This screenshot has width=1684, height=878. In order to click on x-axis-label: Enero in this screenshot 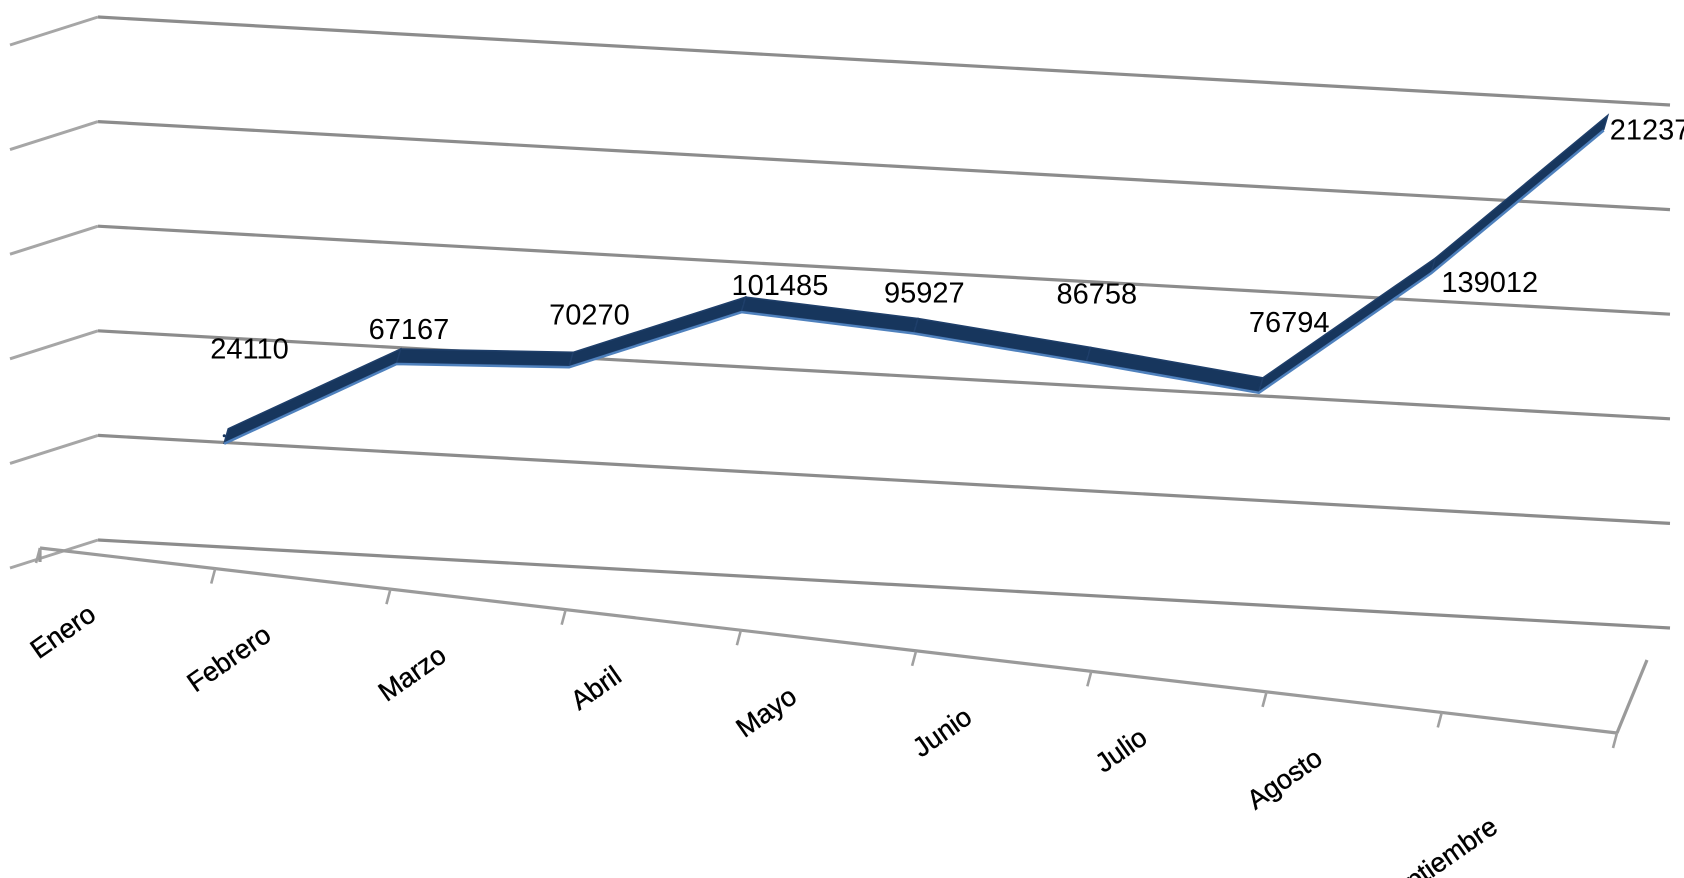, I will do `click(63, 632)`.